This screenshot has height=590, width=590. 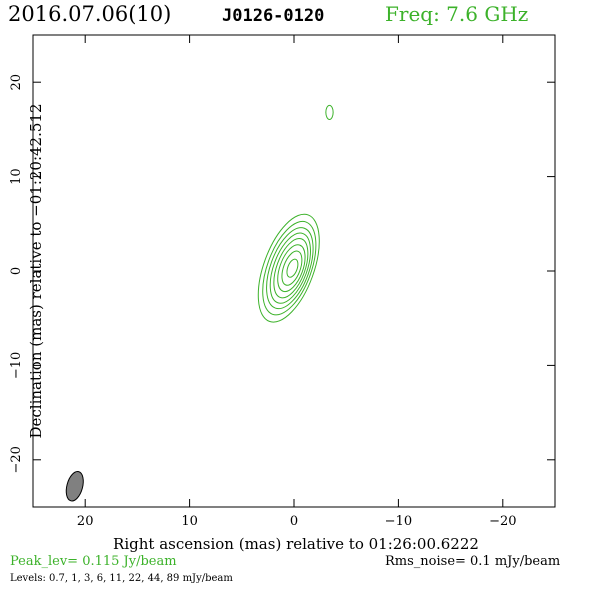 What do you see at coordinates (16, 271) in the screenshot?
I see `y-tick-label: 0` at bounding box center [16, 271].